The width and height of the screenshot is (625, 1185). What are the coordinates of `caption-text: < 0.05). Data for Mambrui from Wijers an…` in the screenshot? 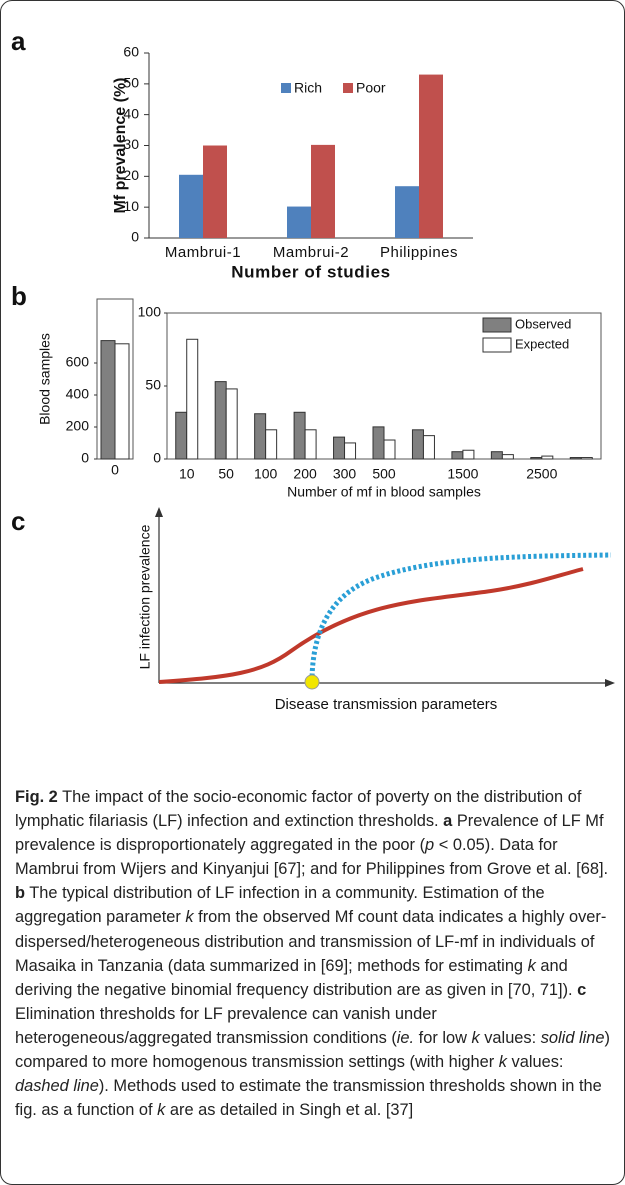 It's located at (312, 857).